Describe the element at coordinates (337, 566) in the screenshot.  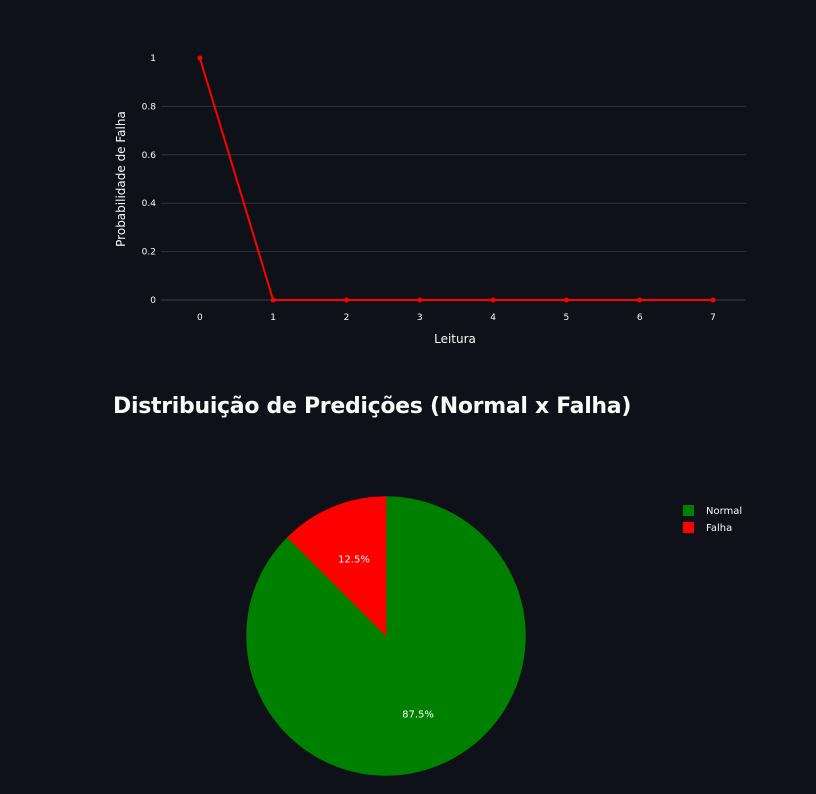
I see `pie-slice-falha` at that location.